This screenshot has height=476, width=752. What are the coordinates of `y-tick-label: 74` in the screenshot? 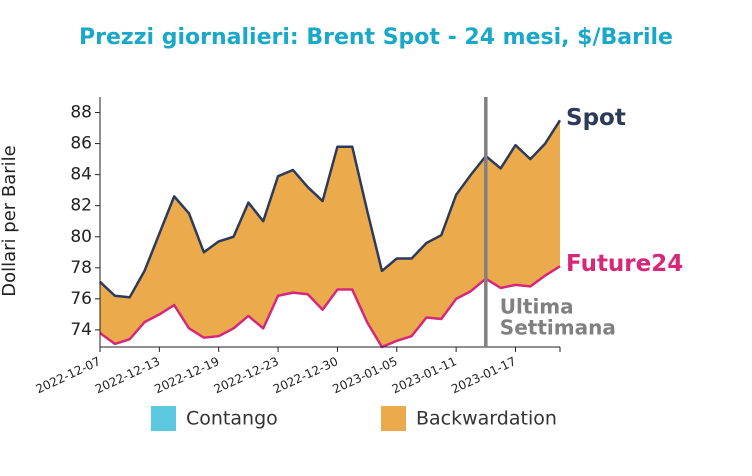 It's located at (81, 330).